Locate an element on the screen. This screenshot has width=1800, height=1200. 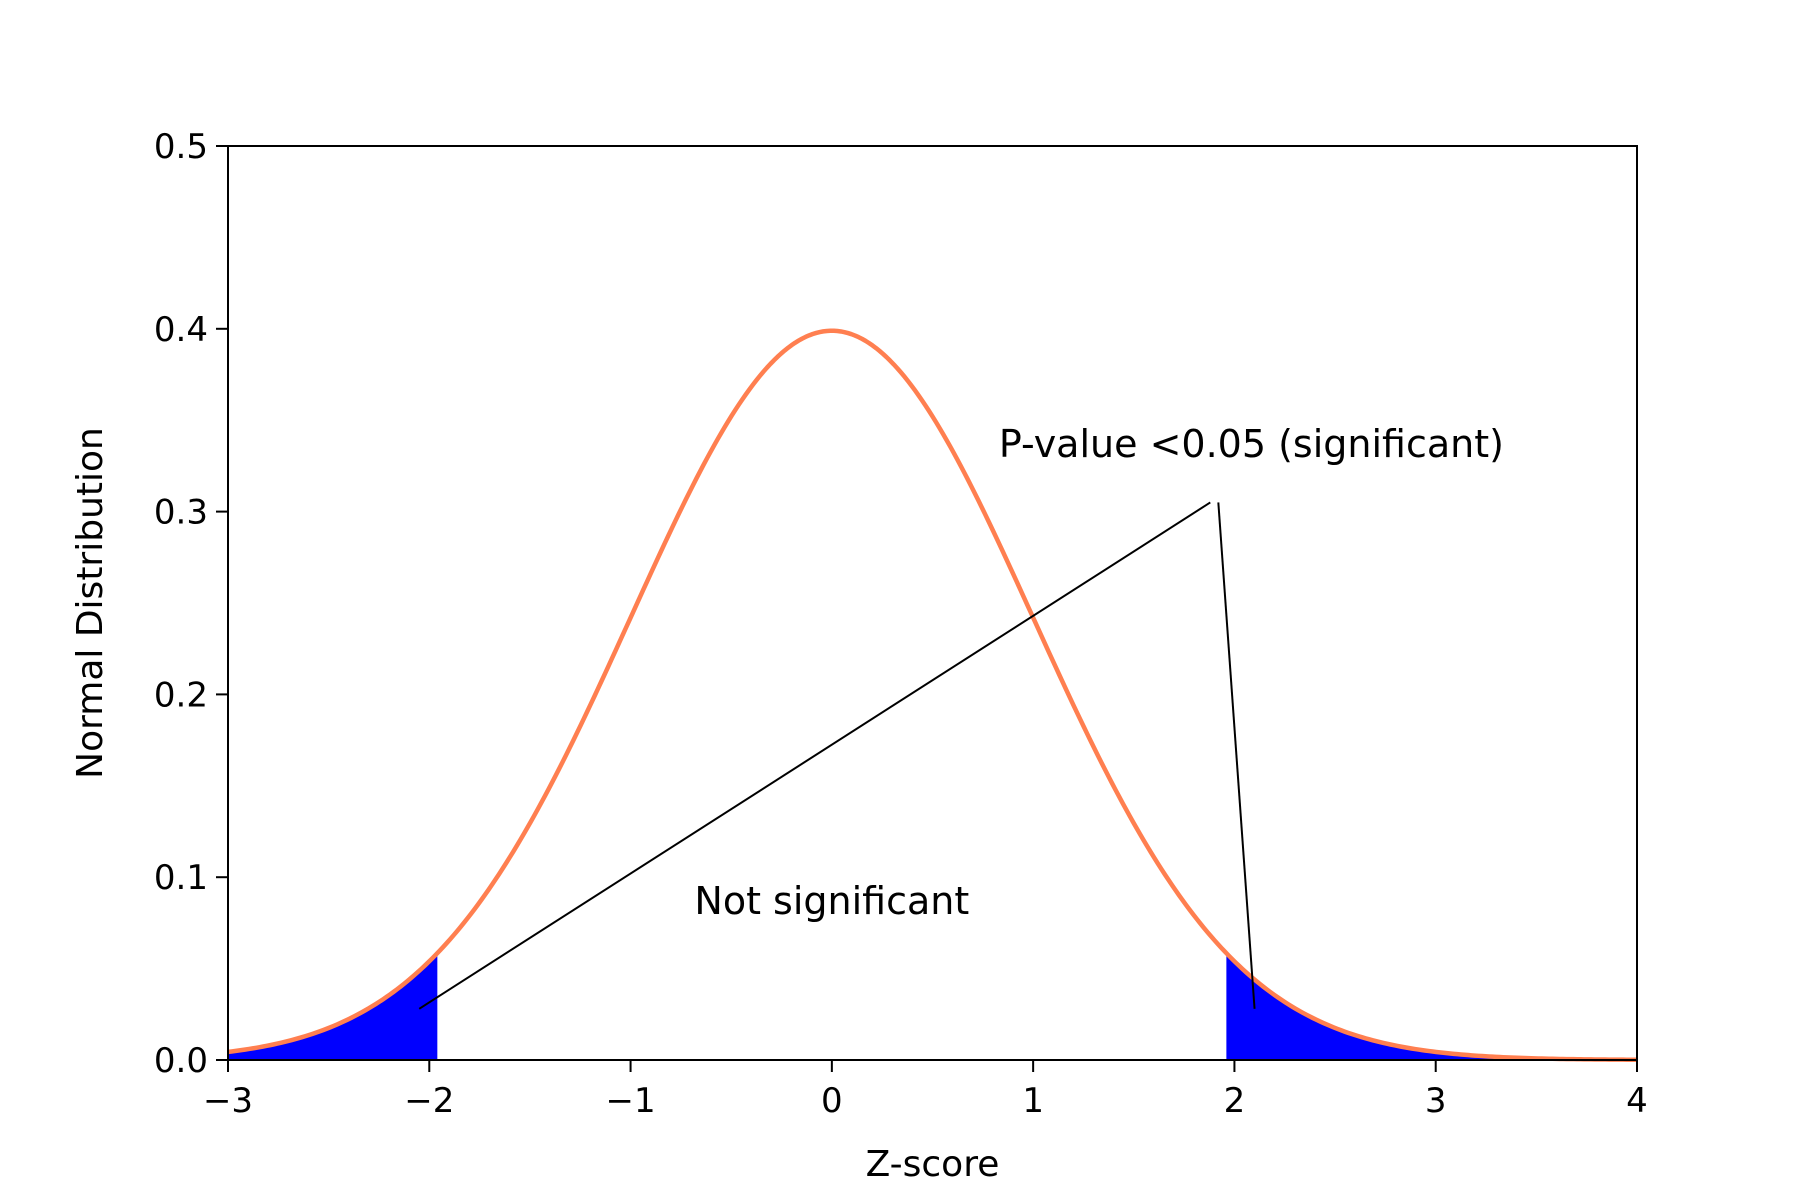
x-axis-title: Z-score is located at coordinates (933, 1164).